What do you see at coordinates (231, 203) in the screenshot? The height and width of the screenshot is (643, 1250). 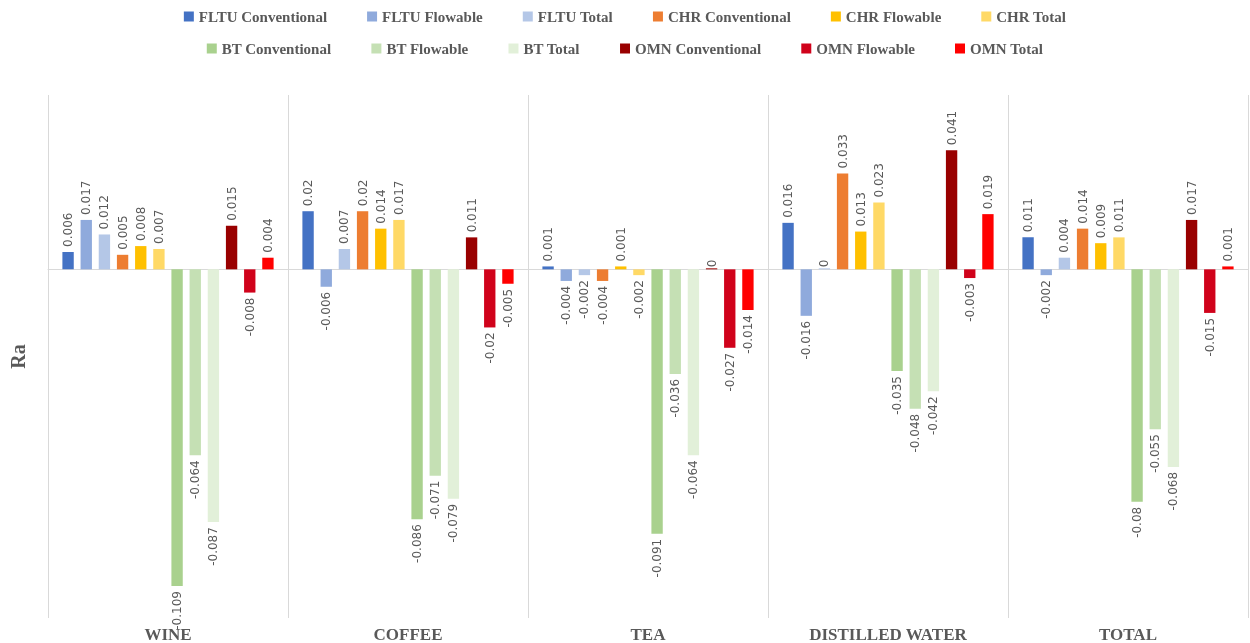 I see `data-label: 0.015` at bounding box center [231, 203].